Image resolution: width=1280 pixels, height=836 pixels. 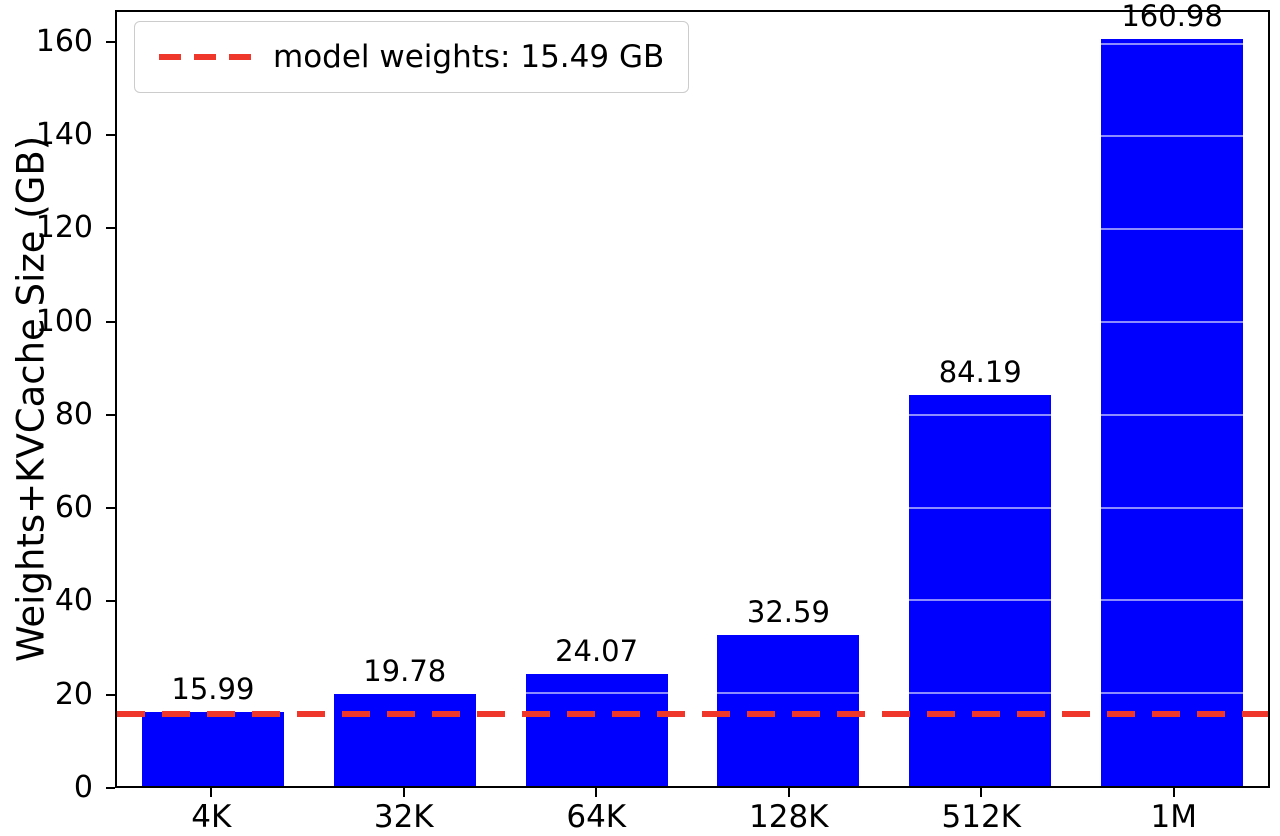 I want to click on y-tick-label: 160, so click(x=64, y=41).